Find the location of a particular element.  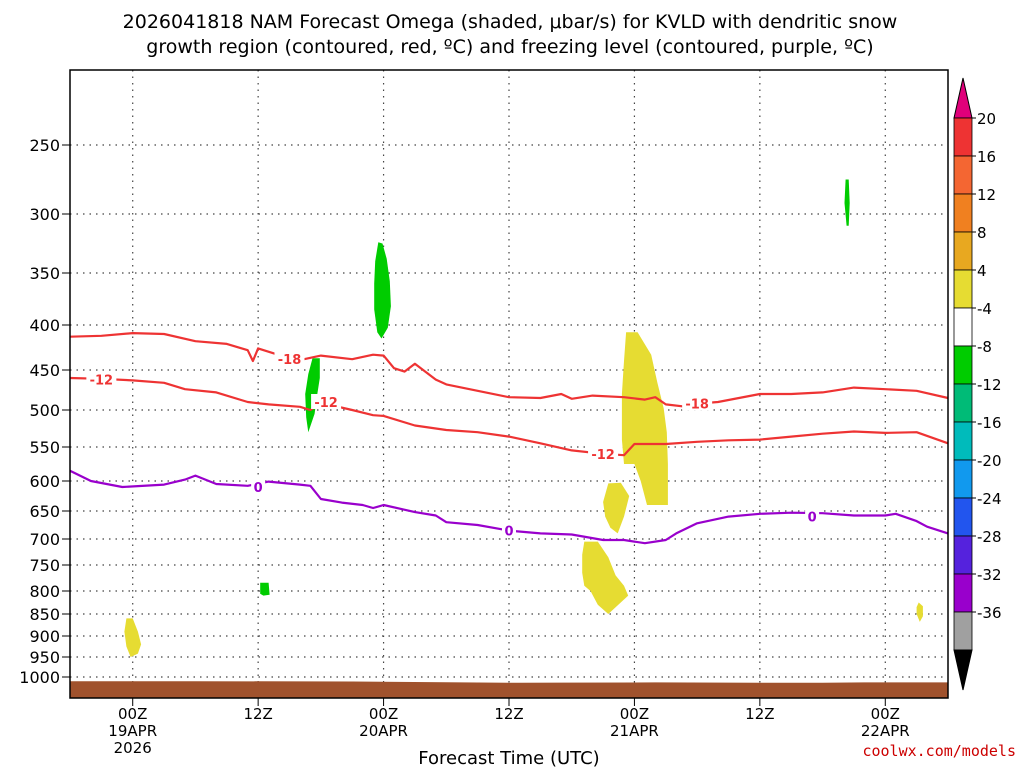

y-tick-label-550: 550 is located at coordinates (44, 447).